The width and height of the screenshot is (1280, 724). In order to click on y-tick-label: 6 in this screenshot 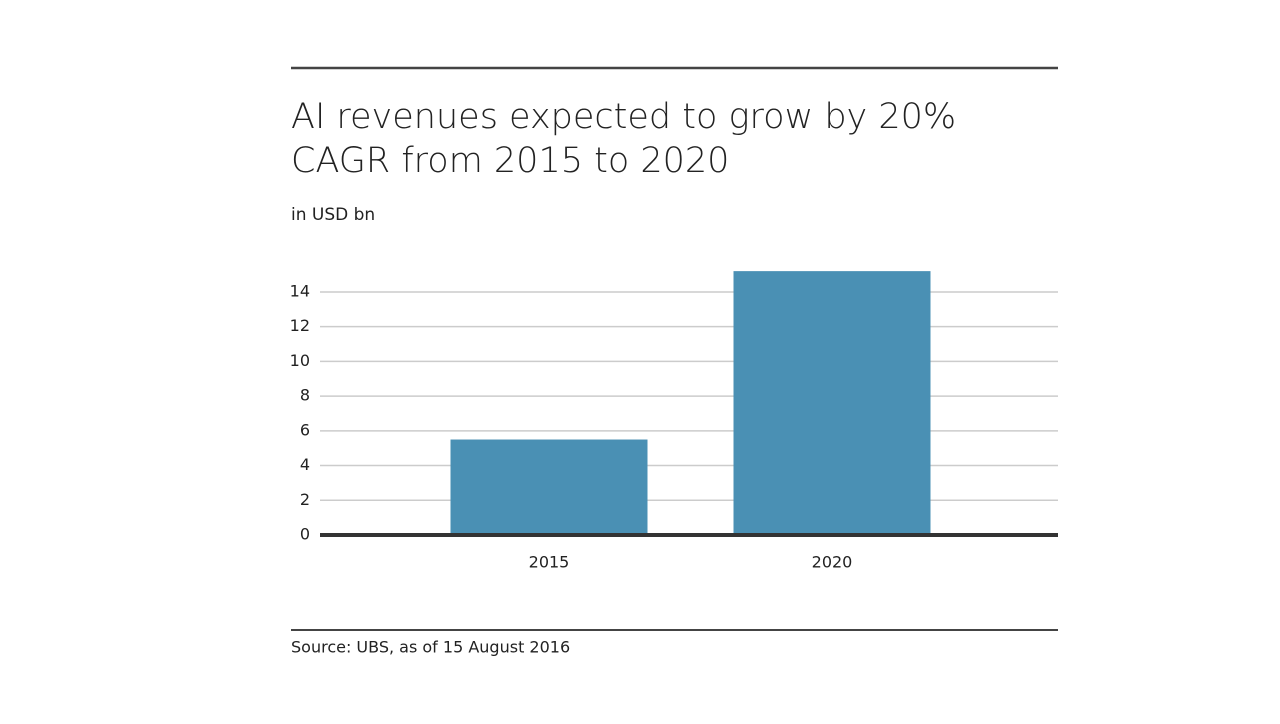, I will do `click(305, 429)`.